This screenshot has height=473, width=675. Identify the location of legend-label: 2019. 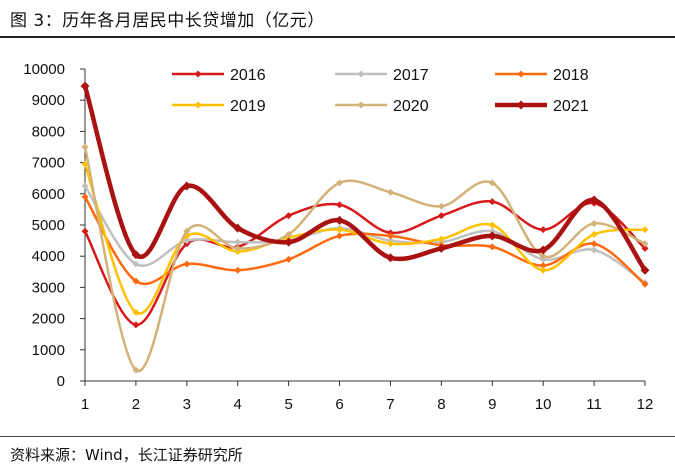
(248, 106).